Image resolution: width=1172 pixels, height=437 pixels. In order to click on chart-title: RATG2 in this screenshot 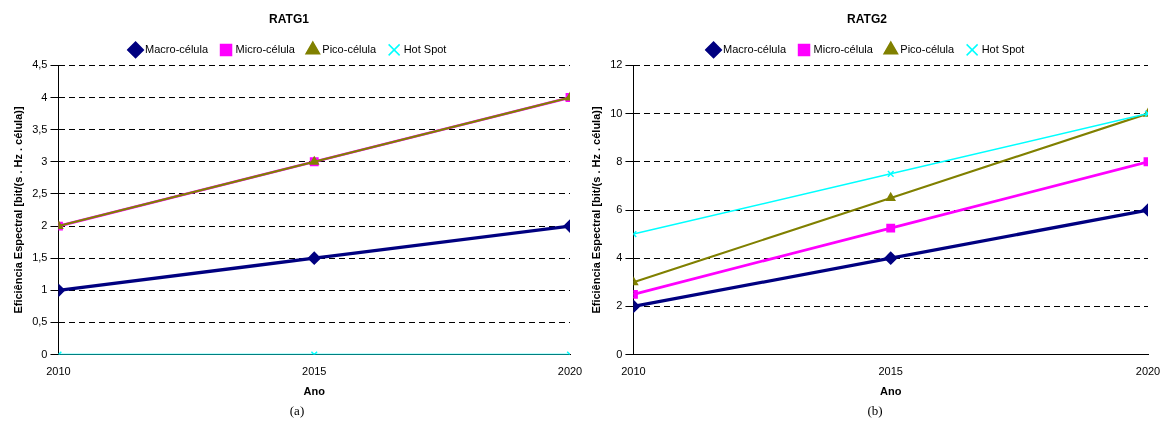, I will do `click(867, 18)`.